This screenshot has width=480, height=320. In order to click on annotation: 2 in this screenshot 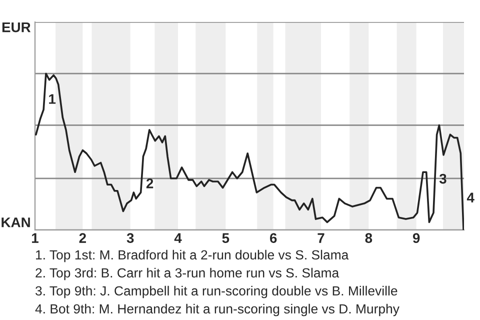, I will do `click(150, 183)`.